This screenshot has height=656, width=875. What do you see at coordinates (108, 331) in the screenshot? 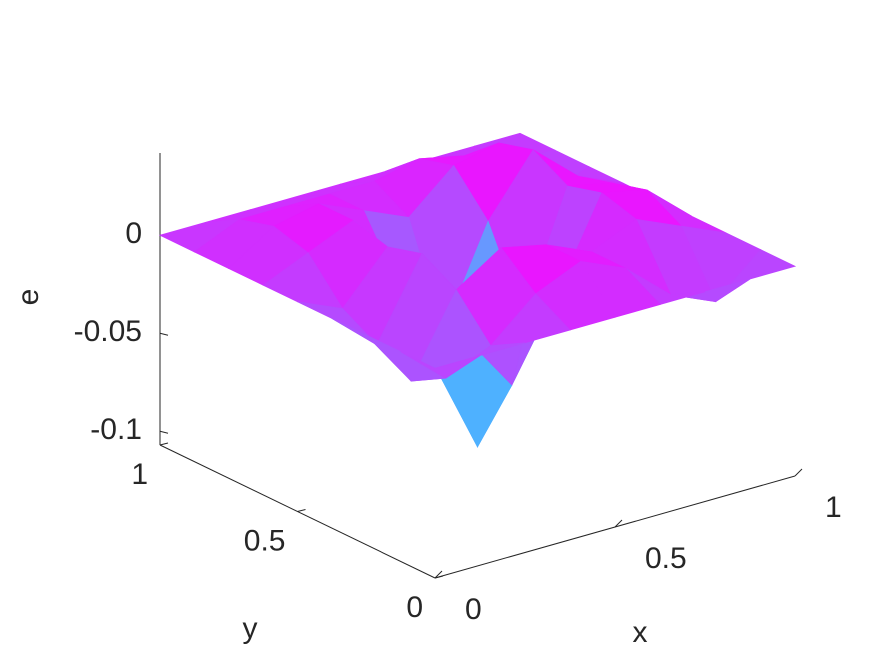
I see `z-tick-label: -0.05` at bounding box center [108, 331].